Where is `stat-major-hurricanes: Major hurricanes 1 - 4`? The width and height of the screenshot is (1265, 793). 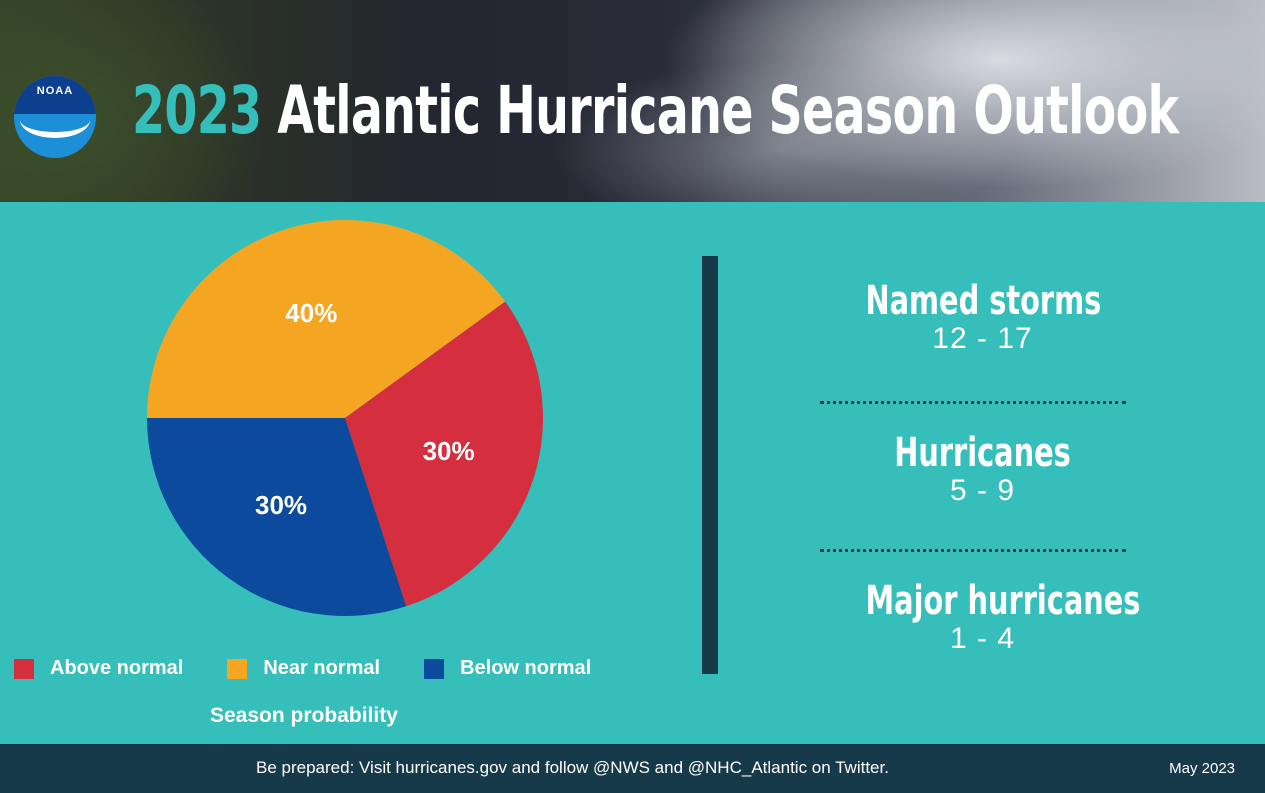
stat-major-hurricanes: Major hurricanes 1 - 4 is located at coordinates (982, 617).